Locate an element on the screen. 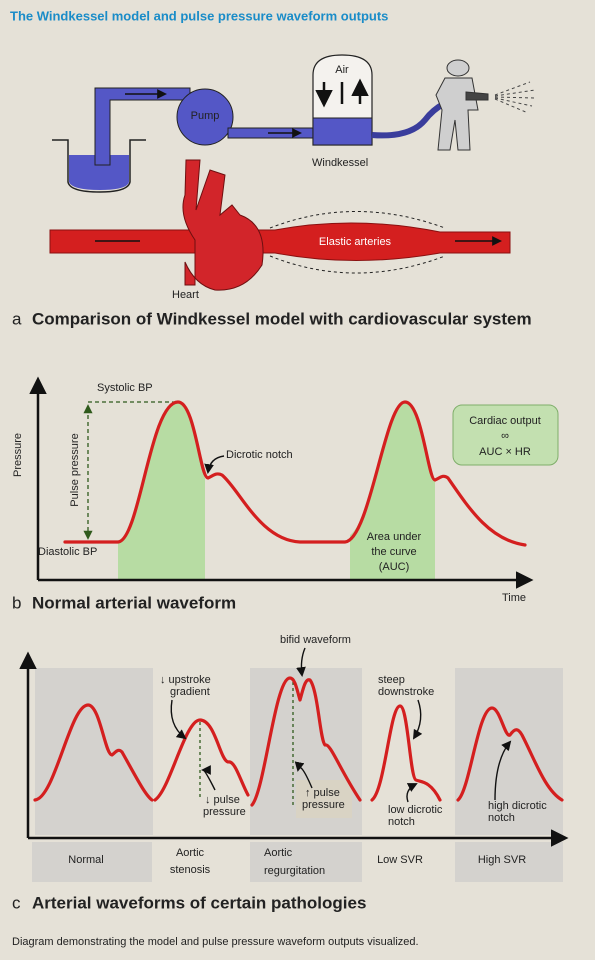 This screenshot has width=595, height=960. elastic-arteries-label: Elastic arteries is located at coordinates (355, 242).